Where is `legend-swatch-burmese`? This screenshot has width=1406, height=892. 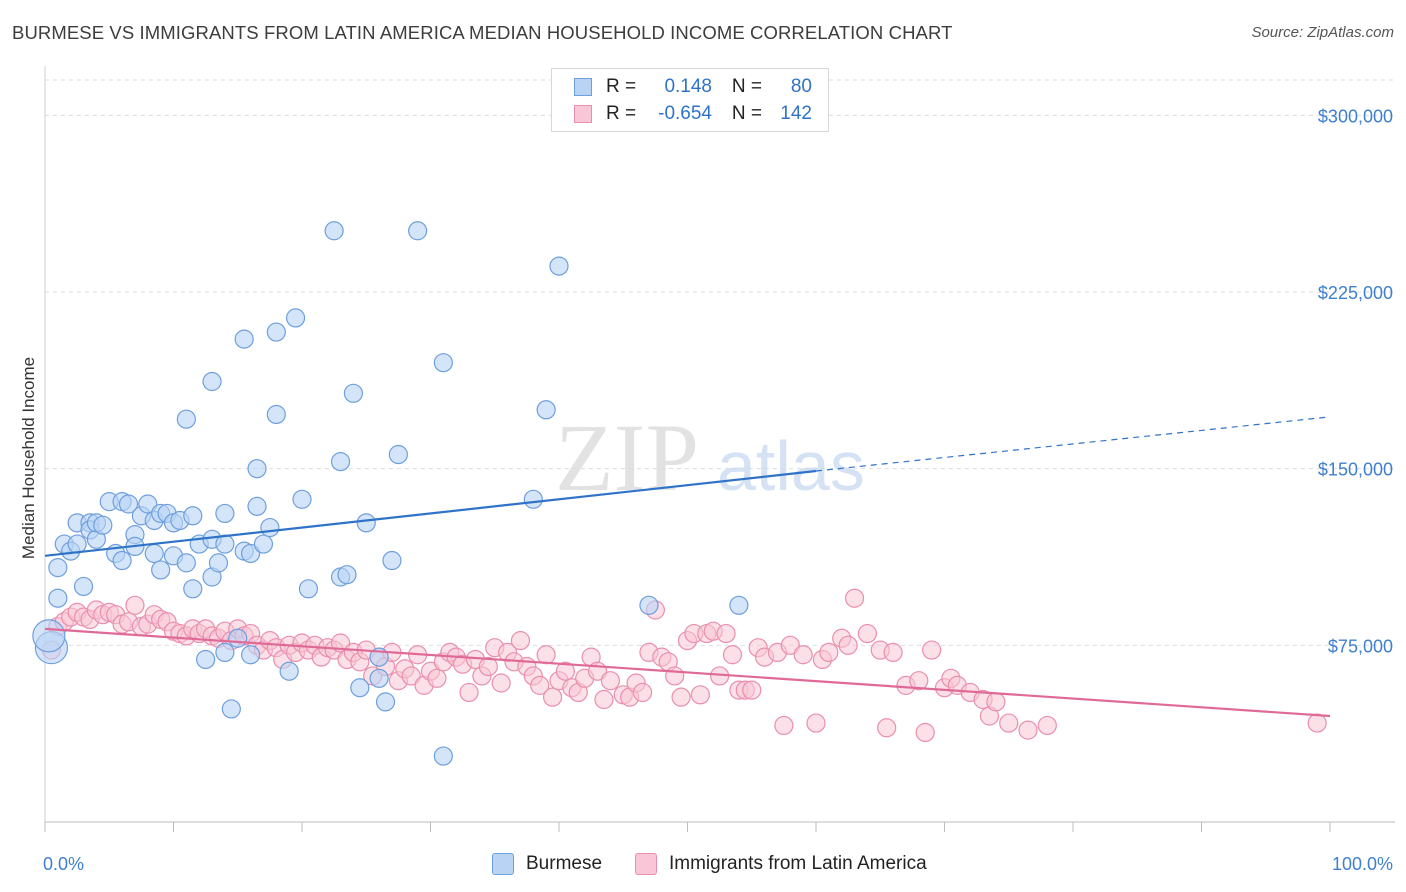
legend-swatch-burmese is located at coordinates (583, 87).